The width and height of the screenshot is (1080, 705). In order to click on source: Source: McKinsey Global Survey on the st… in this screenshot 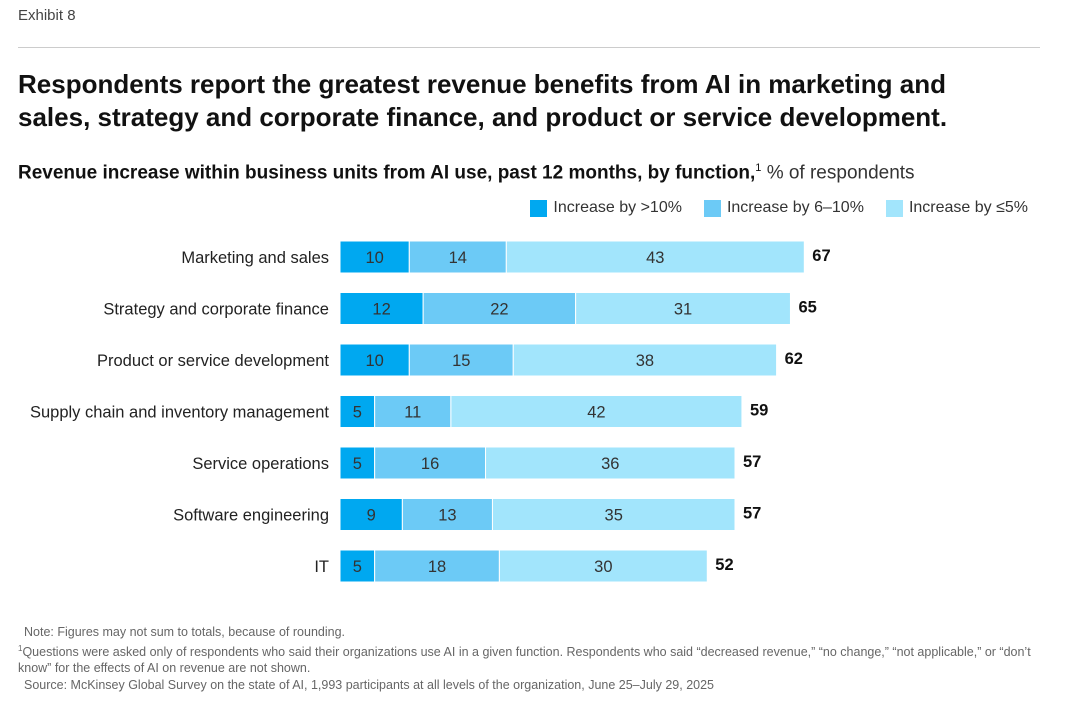, I will do `click(369, 684)`.